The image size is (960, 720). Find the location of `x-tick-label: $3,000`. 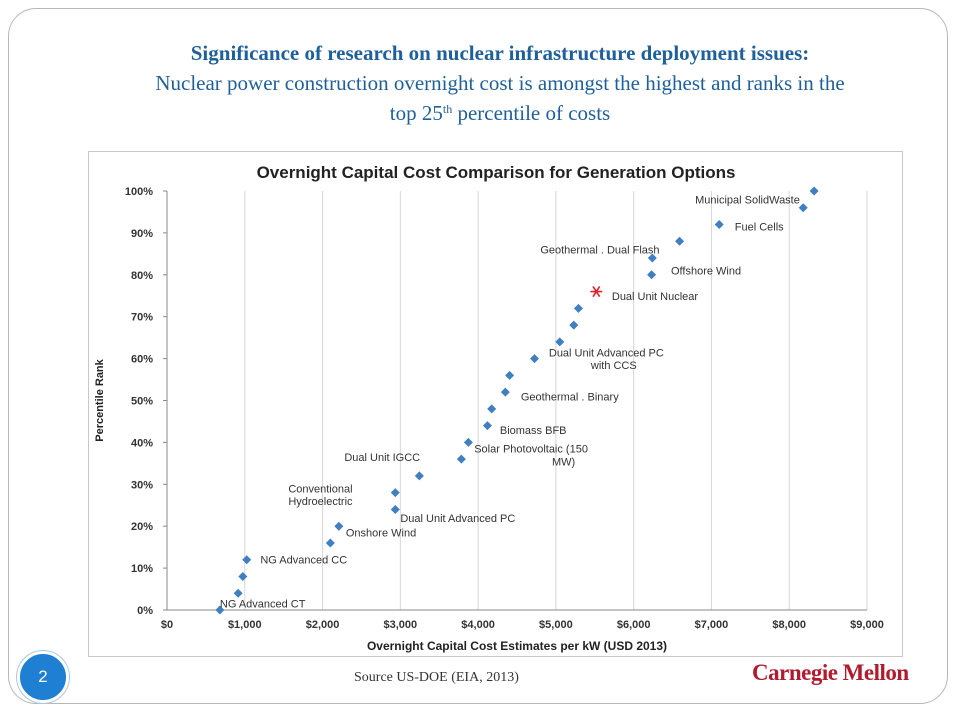

x-tick-label: $3,000 is located at coordinates (401, 625).